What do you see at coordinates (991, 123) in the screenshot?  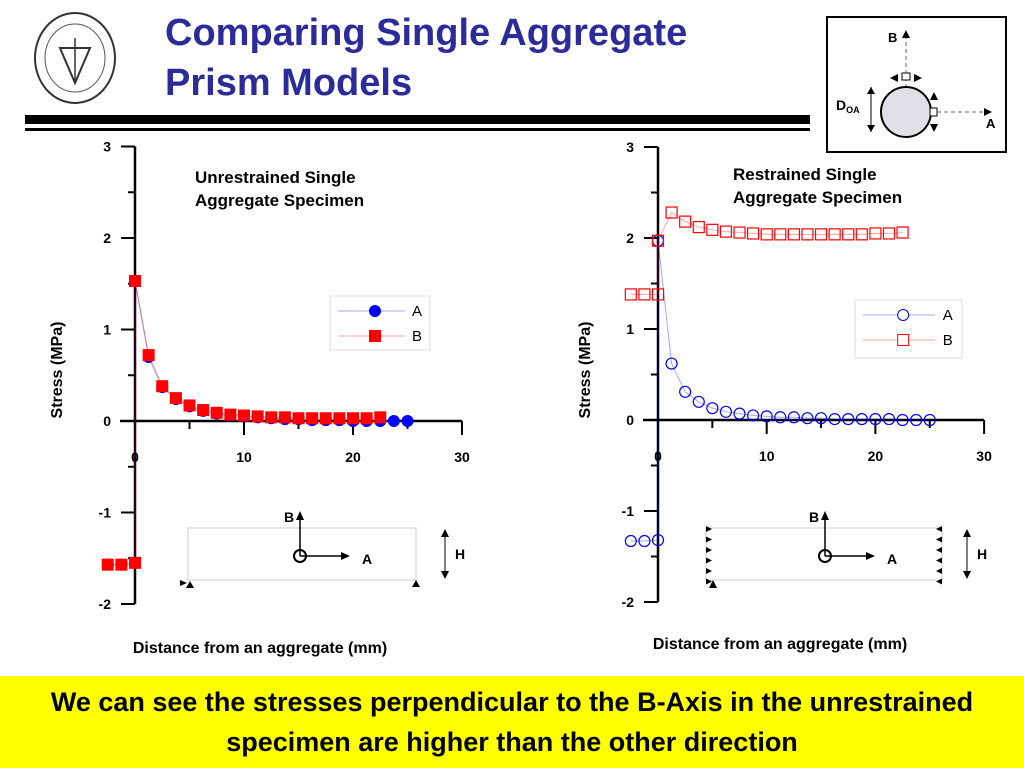 I see `inset-a-label: A` at bounding box center [991, 123].